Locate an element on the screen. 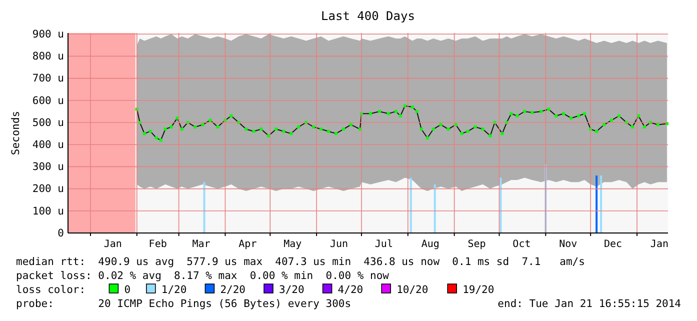  legend-label: 2/20 is located at coordinates (233, 290).